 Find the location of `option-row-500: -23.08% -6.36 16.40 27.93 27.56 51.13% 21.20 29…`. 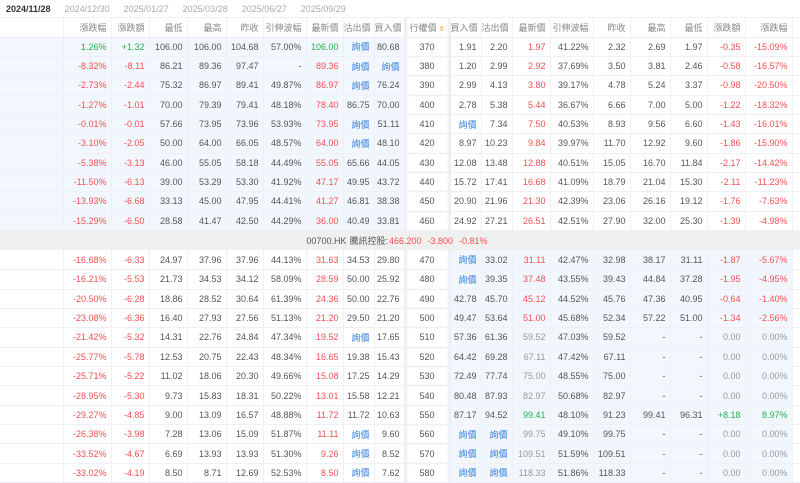

option-row-500: -23.08% -6.36 16.40 27.93 27.56 51.13% 21.20 29… is located at coordinates (400, 318).